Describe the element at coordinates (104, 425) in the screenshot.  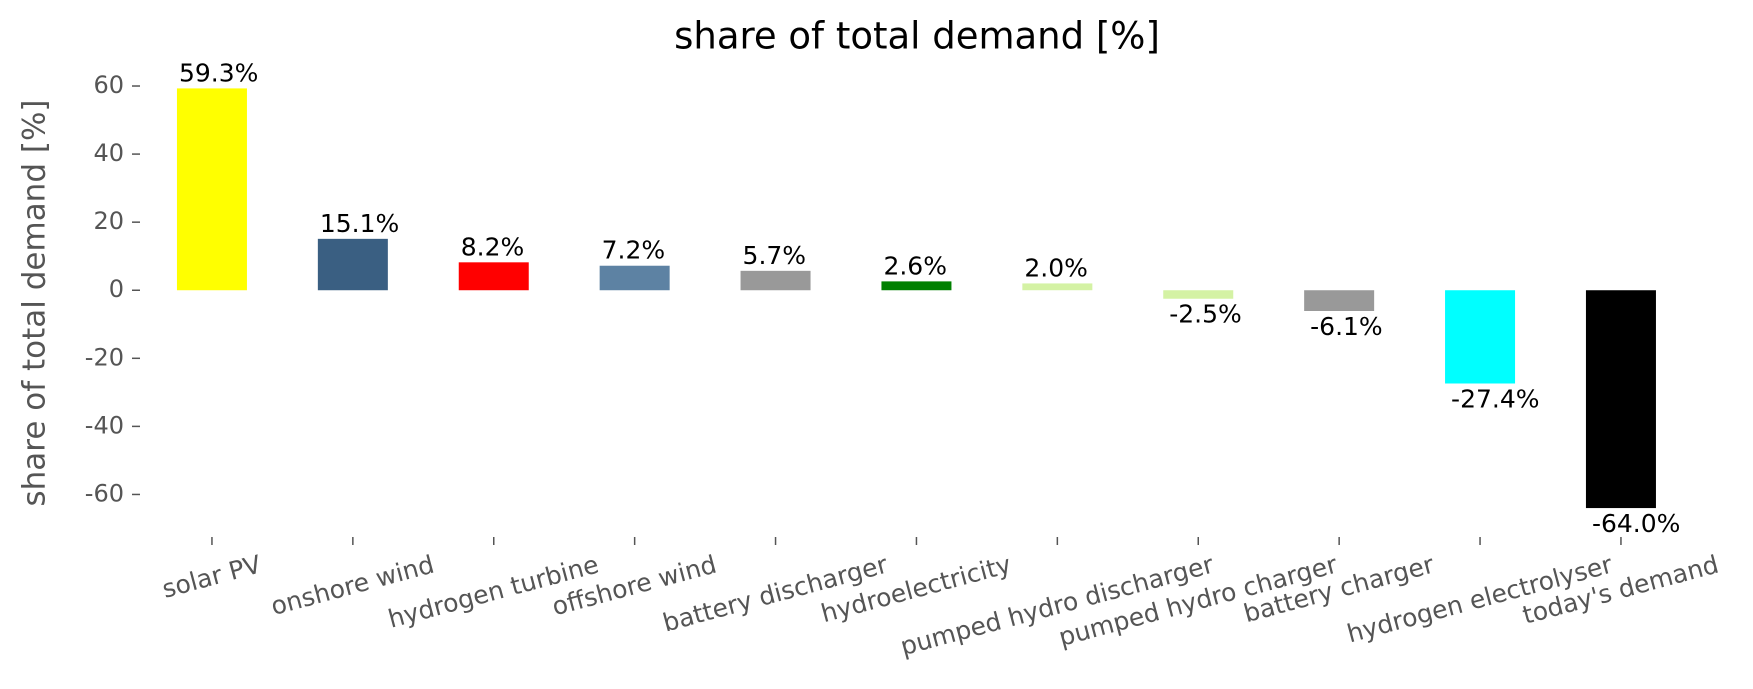
I see `y-tick-label: -40` at that location.